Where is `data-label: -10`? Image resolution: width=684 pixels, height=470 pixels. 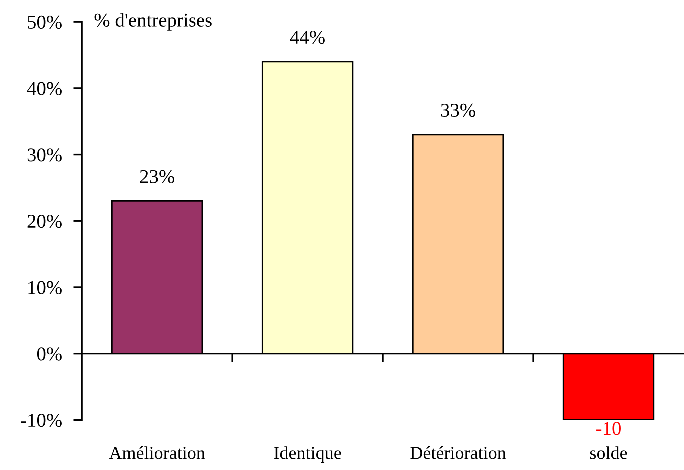 data-label: -10 is located at coordinates (608, 429).